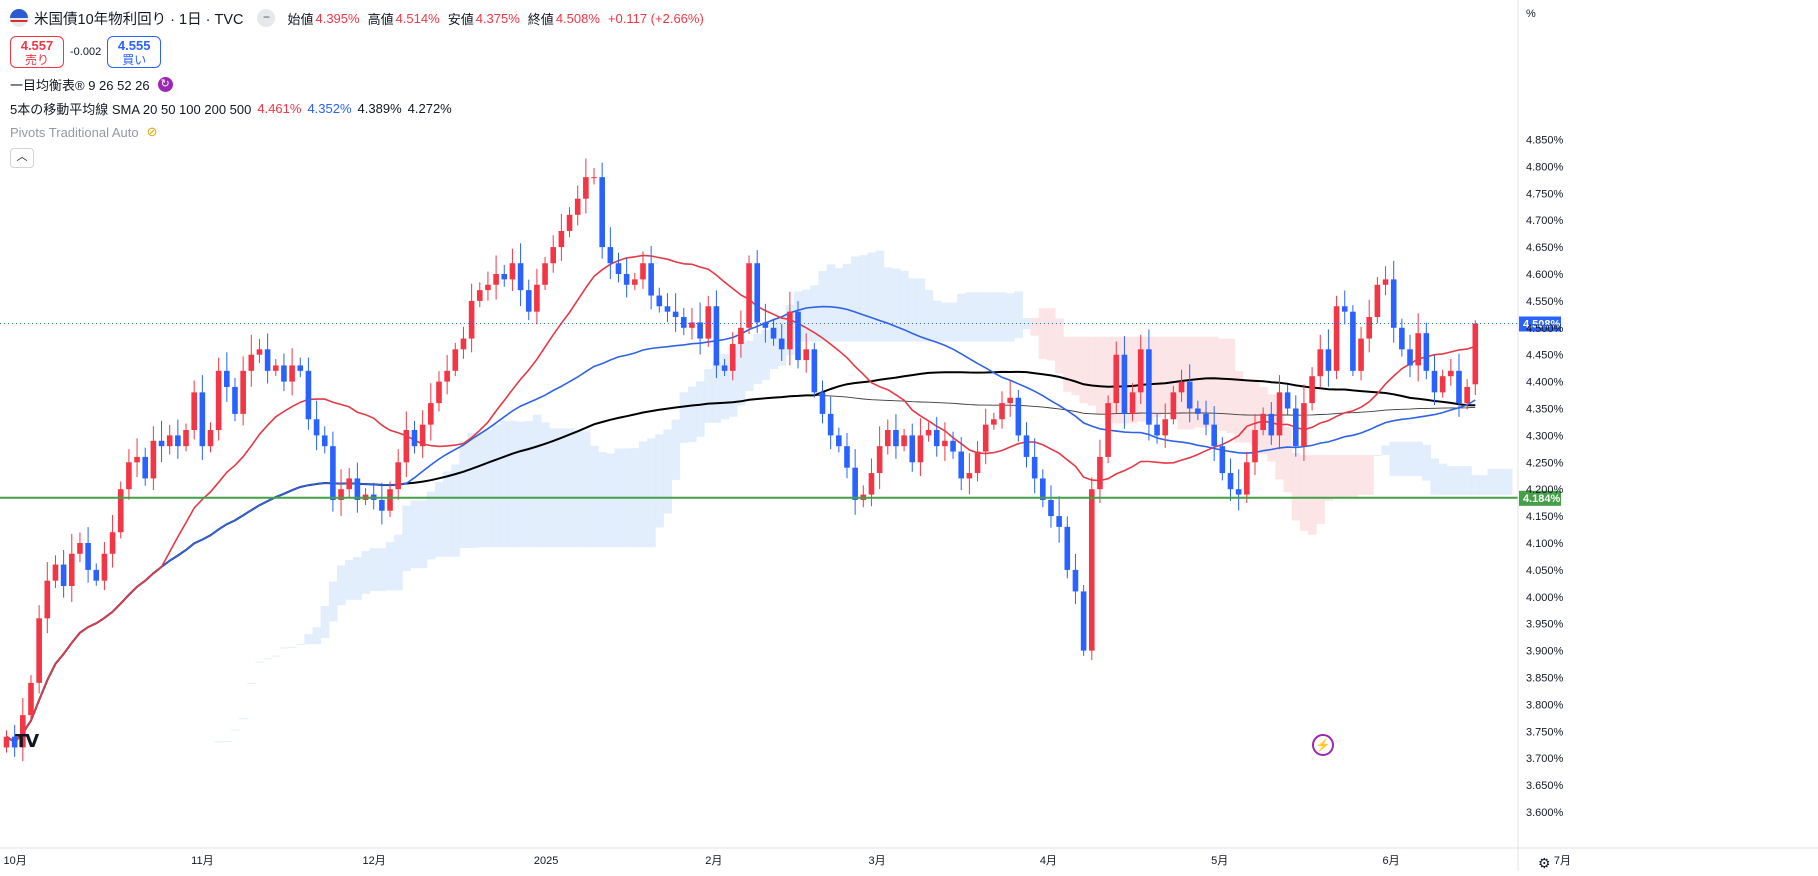  What do you see at coordinates (1545, 813) in the screenshot?
I see `price-tick: 3.600%` at bounding box center [1545, 813].